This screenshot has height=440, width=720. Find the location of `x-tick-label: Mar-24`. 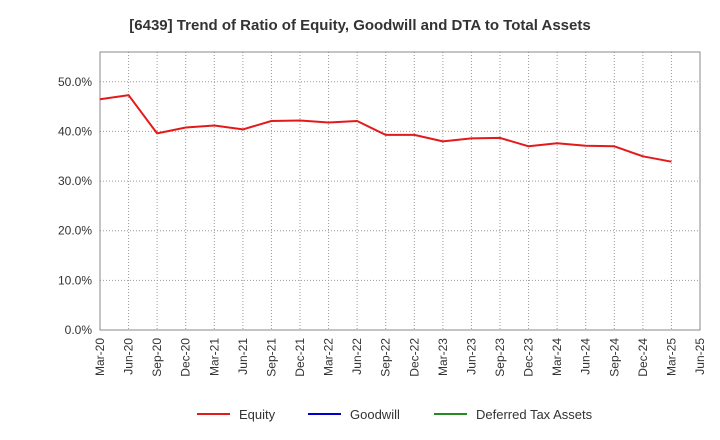

x-tick-label: Mar-24 is located at coordinates (557, 357).